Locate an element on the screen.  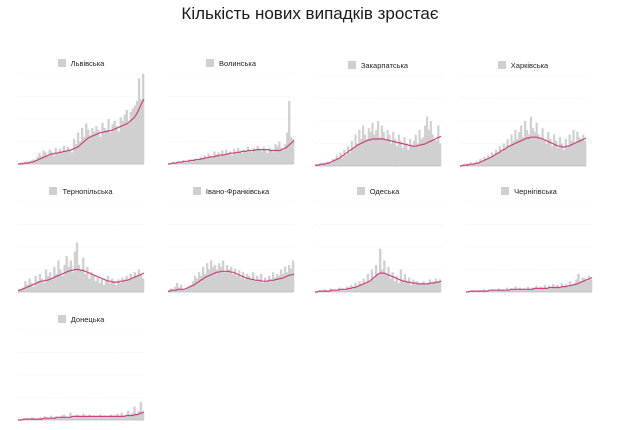
region-label: Волинська is located at coordinates (237, 63).